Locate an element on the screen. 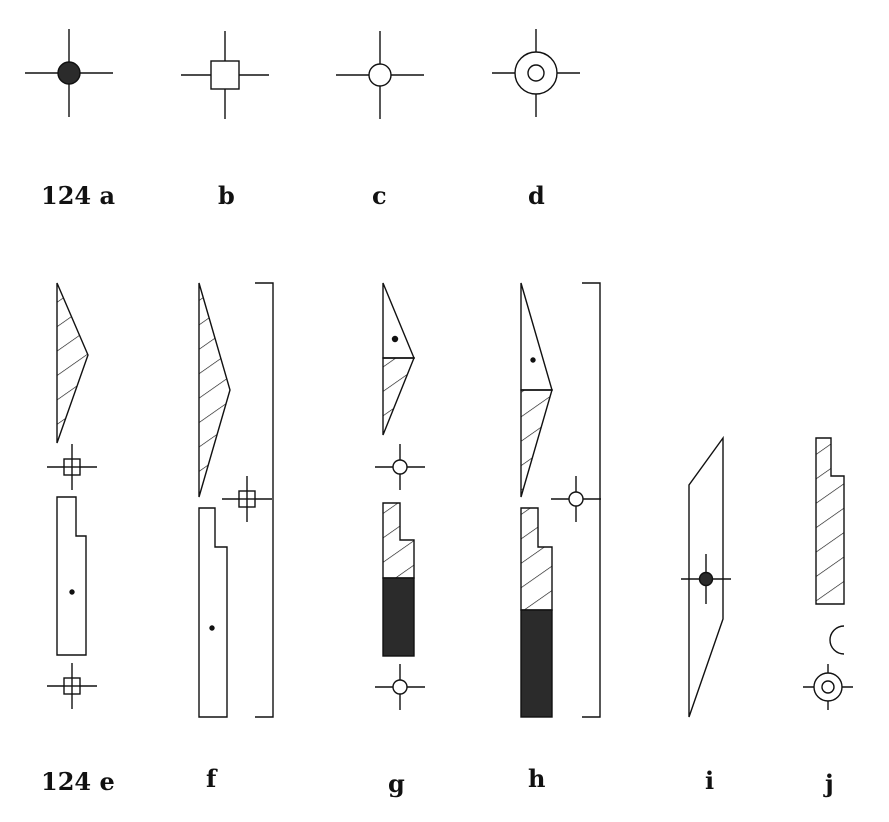  g-tool-hatched is located at coordinates (398, 540).